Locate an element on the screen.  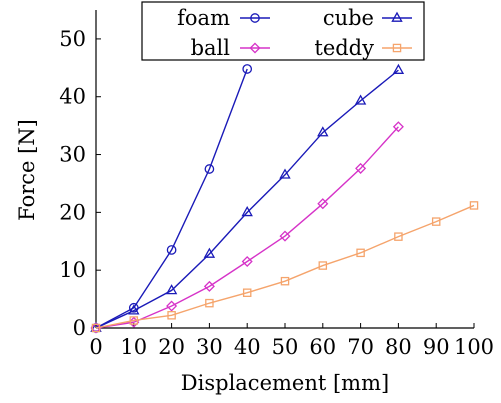
legend: foam cube ball teddy is located at coordinates (283, 31).